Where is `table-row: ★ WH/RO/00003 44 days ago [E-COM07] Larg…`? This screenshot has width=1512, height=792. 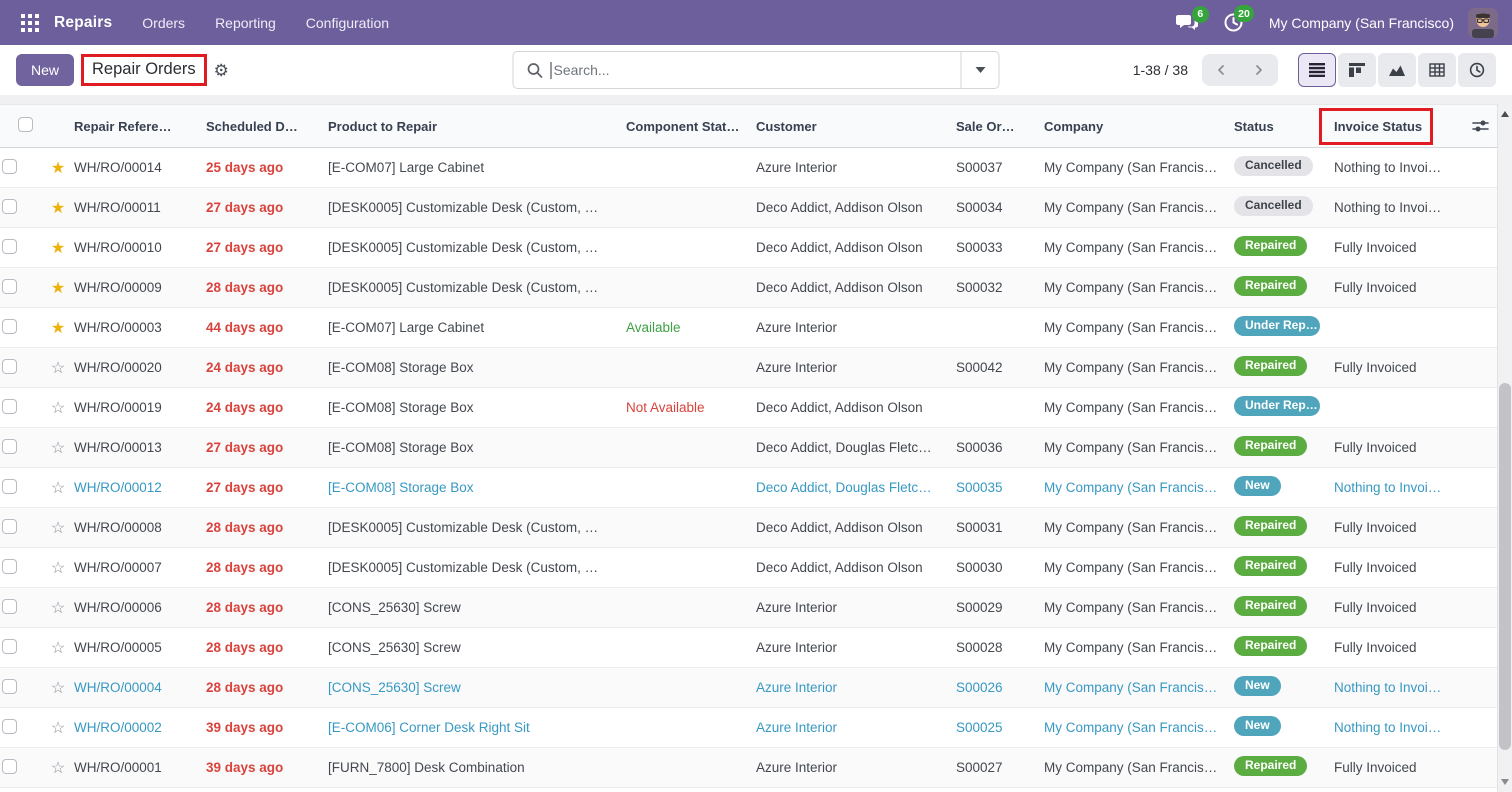 table-row: ★ WH/RO/00003 44 days ago [E-COM07] Larg… is located at coordinates (748, 328).